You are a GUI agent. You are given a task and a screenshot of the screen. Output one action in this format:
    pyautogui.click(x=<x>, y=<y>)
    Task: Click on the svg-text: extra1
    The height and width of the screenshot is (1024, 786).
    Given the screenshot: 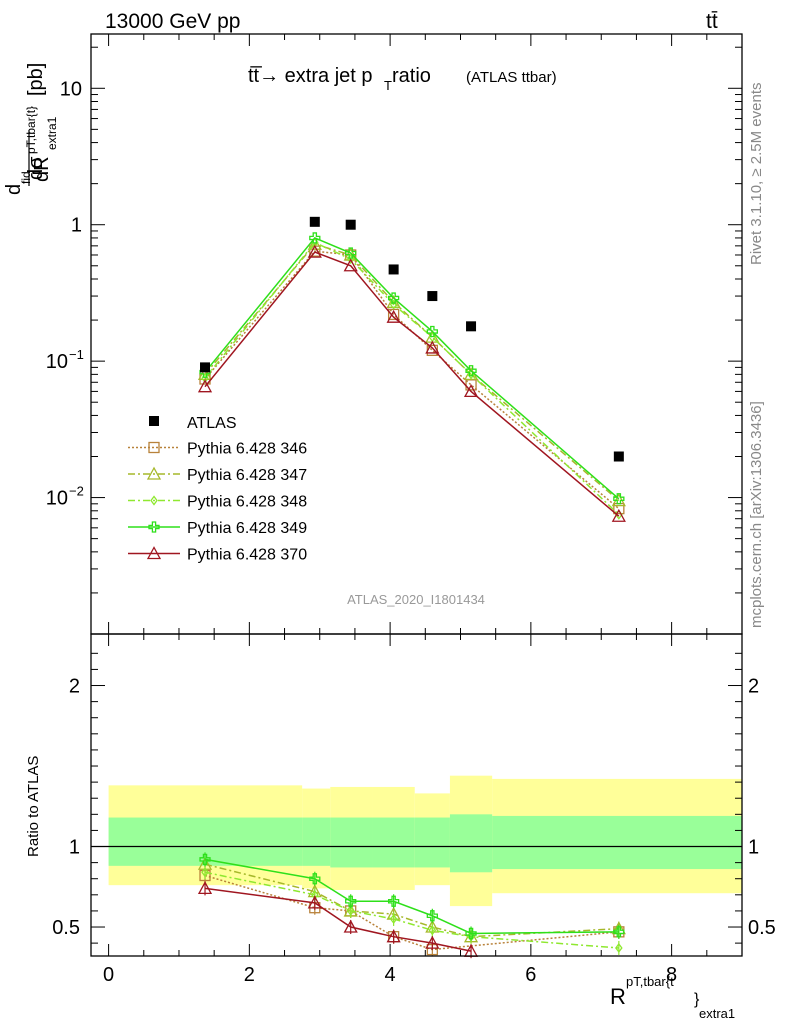 What is the action you would take?
    pyautogui.click(x=52, y=133)
    